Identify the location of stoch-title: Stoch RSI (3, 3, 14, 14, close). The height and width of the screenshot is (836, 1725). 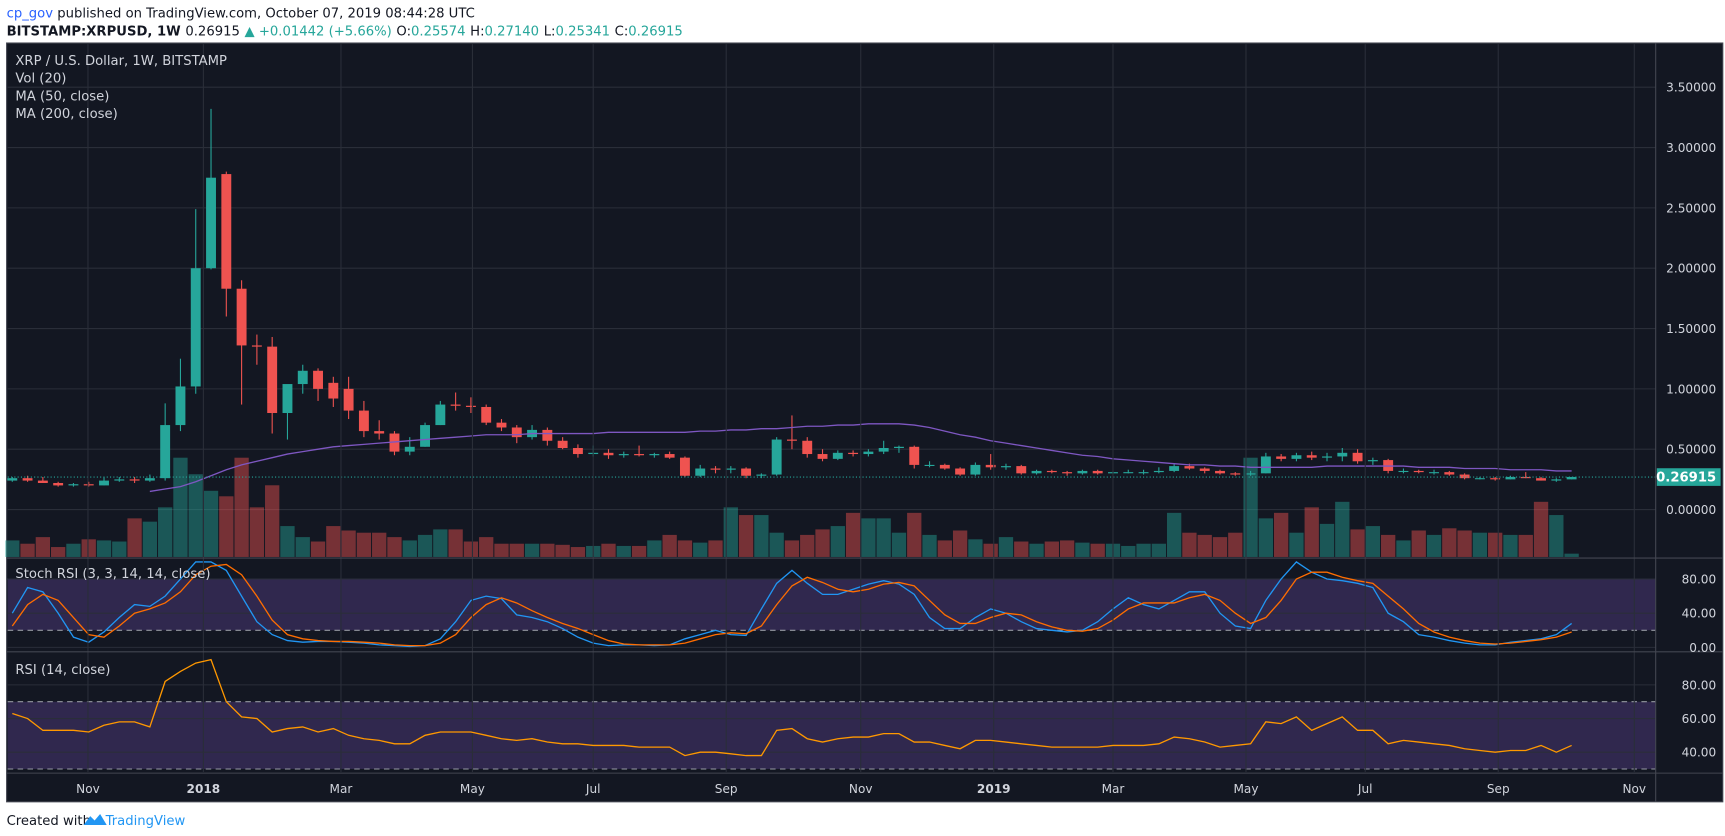
(112, 574).